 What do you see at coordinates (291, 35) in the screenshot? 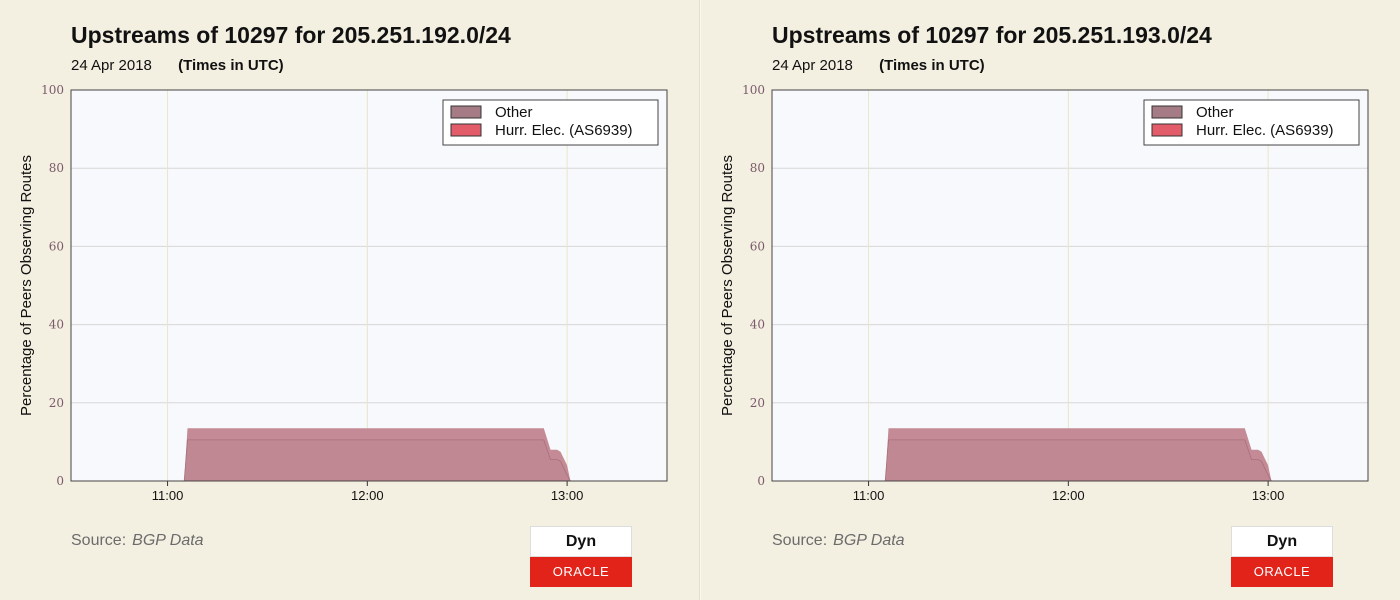
I see `chart-title: Upstreams of 10297 for 205.251.192.0/24` at bounding box center [291, 35].